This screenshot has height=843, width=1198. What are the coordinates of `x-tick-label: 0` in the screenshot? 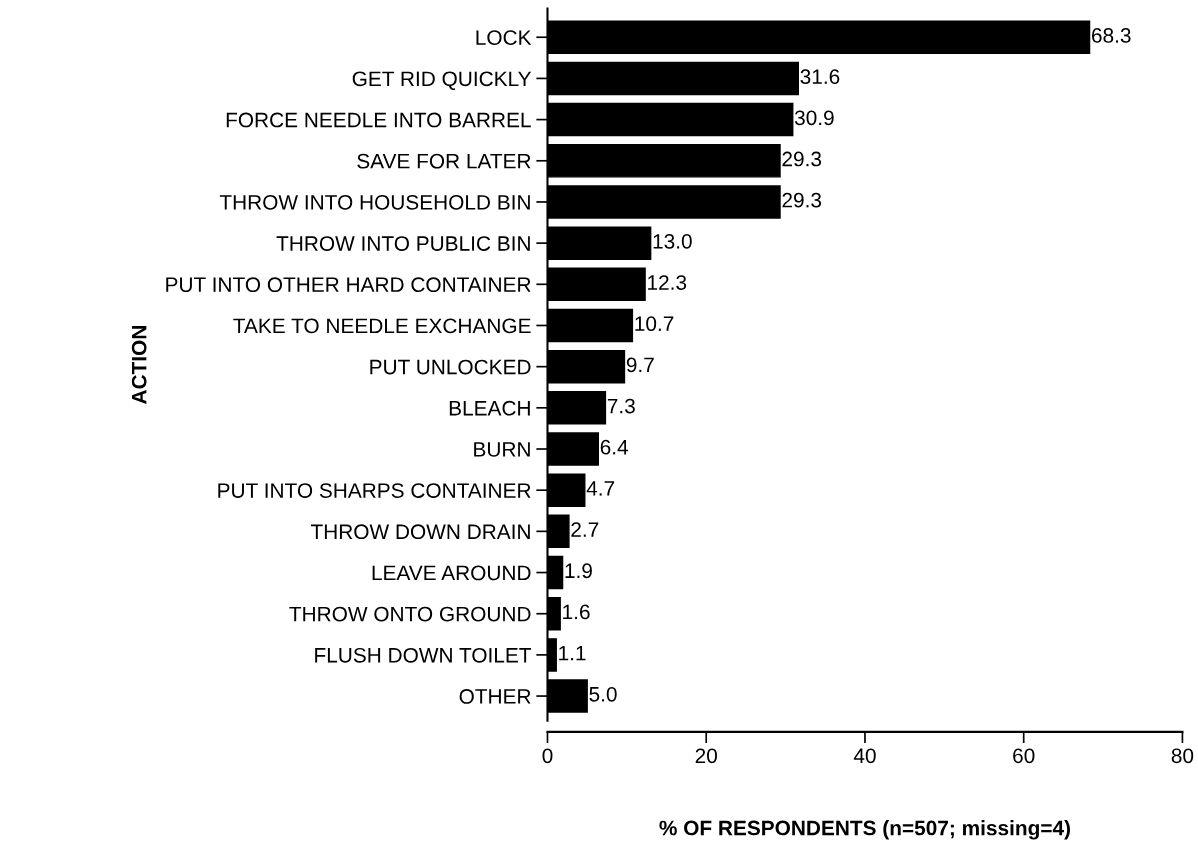 It's located at (547, 756).